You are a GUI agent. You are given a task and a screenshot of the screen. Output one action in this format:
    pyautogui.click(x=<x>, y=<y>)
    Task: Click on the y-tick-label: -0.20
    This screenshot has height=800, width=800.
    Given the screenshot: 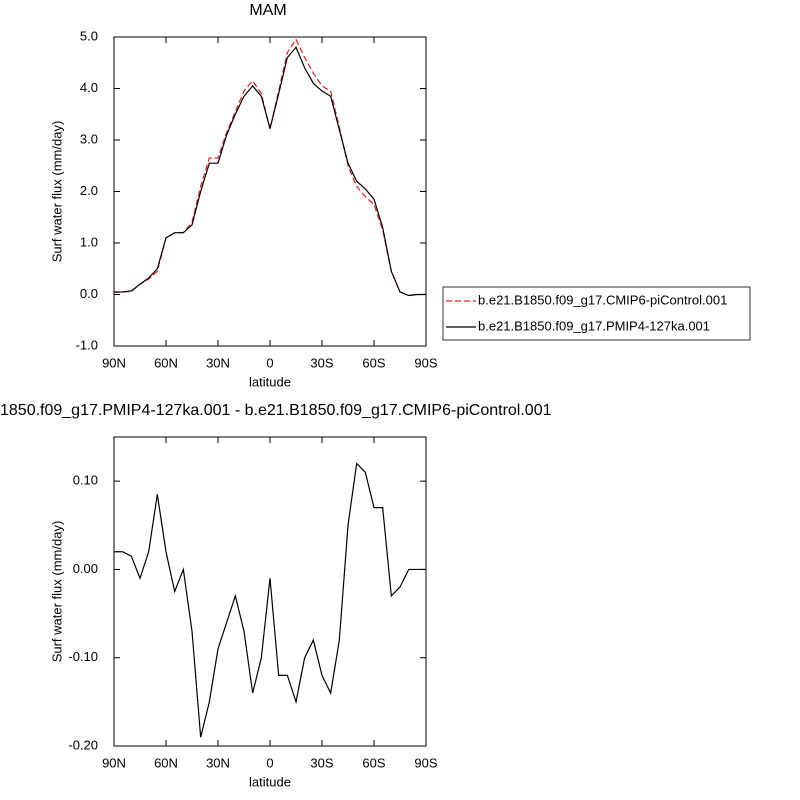 What is the action you would take?
    pyautogui.click(x=83, y=744)
    